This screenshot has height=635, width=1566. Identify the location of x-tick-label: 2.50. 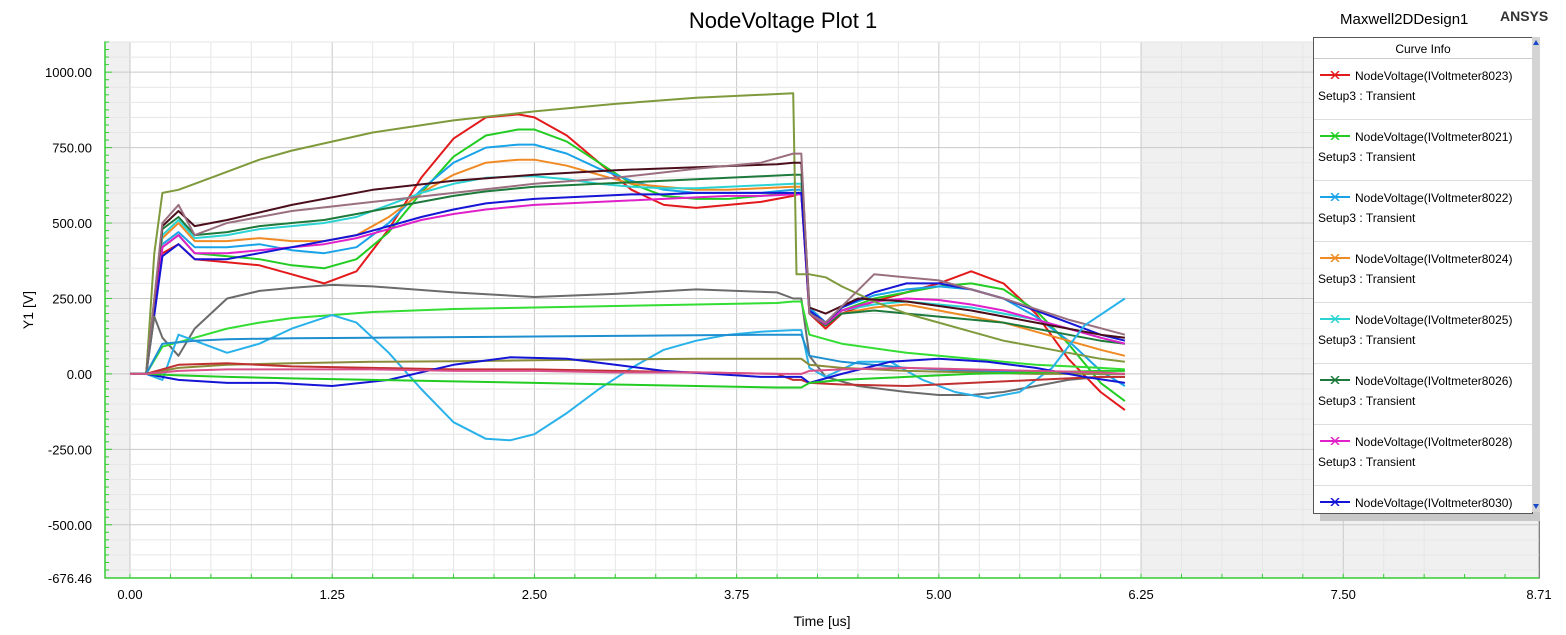
(534, 594).